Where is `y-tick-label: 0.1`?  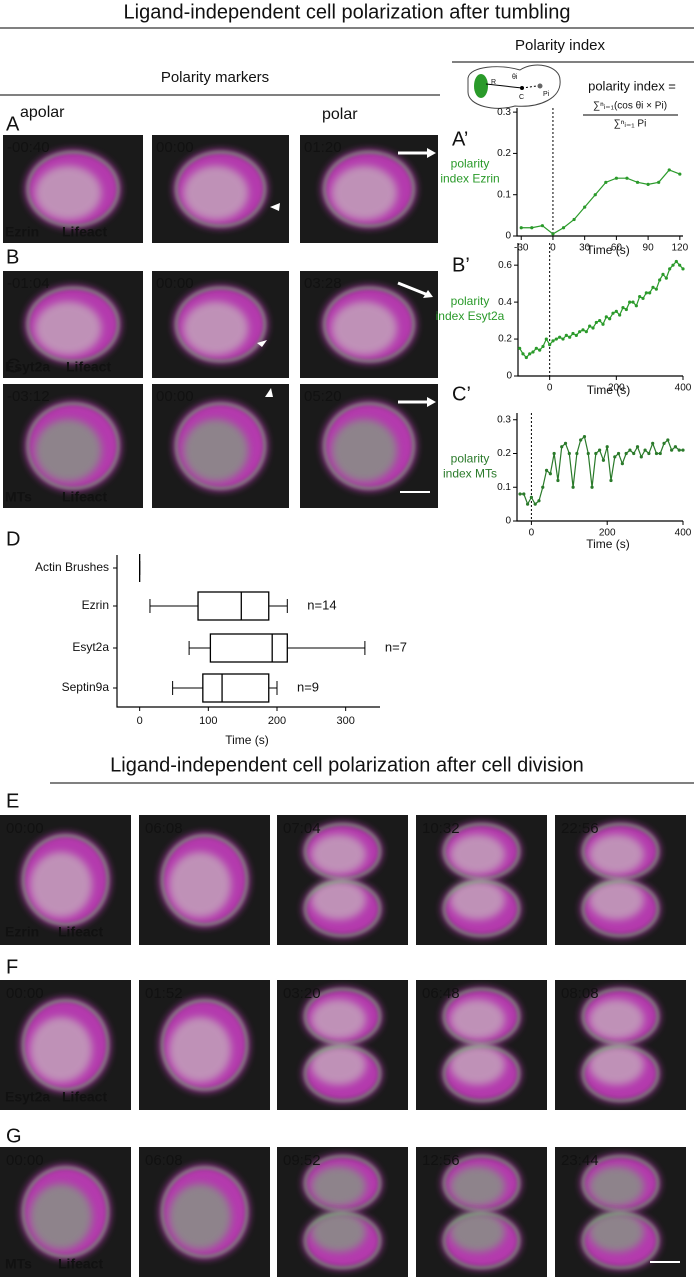
y-tick-label: 0.1 is located at coordinates (504, 487).